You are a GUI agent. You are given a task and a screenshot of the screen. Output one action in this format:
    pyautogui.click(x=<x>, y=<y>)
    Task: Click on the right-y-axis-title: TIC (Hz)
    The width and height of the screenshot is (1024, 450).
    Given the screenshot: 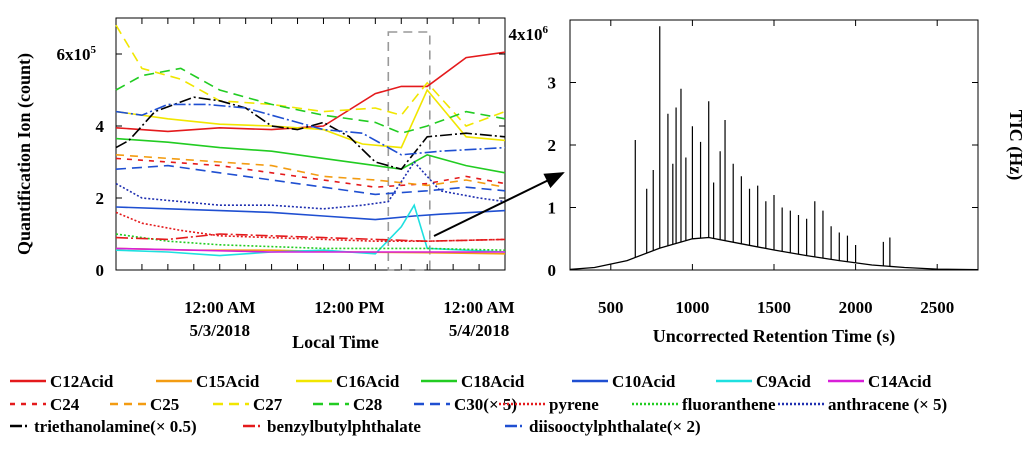 What is the action you would take?
    pyautogui.click(x=1014, y=145)
    